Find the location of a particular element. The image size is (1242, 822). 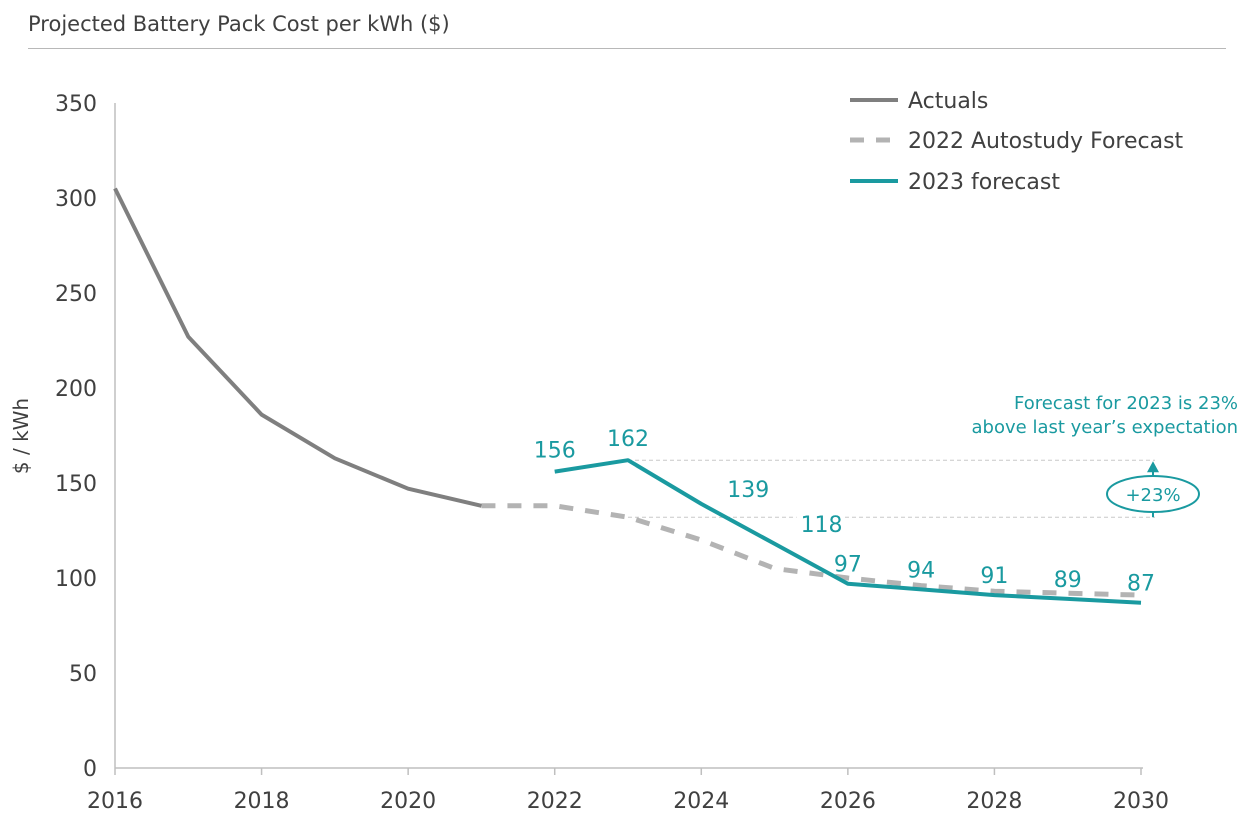

y-tick-label: 150 is located at coordinates (76, 484).